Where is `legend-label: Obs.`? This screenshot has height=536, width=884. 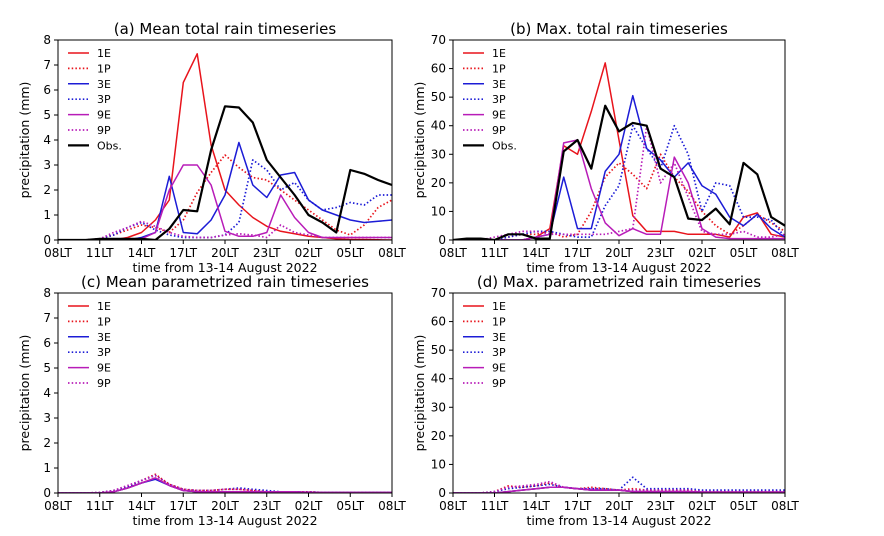 legend-label: Obs. is located at coordinates (504, 145).